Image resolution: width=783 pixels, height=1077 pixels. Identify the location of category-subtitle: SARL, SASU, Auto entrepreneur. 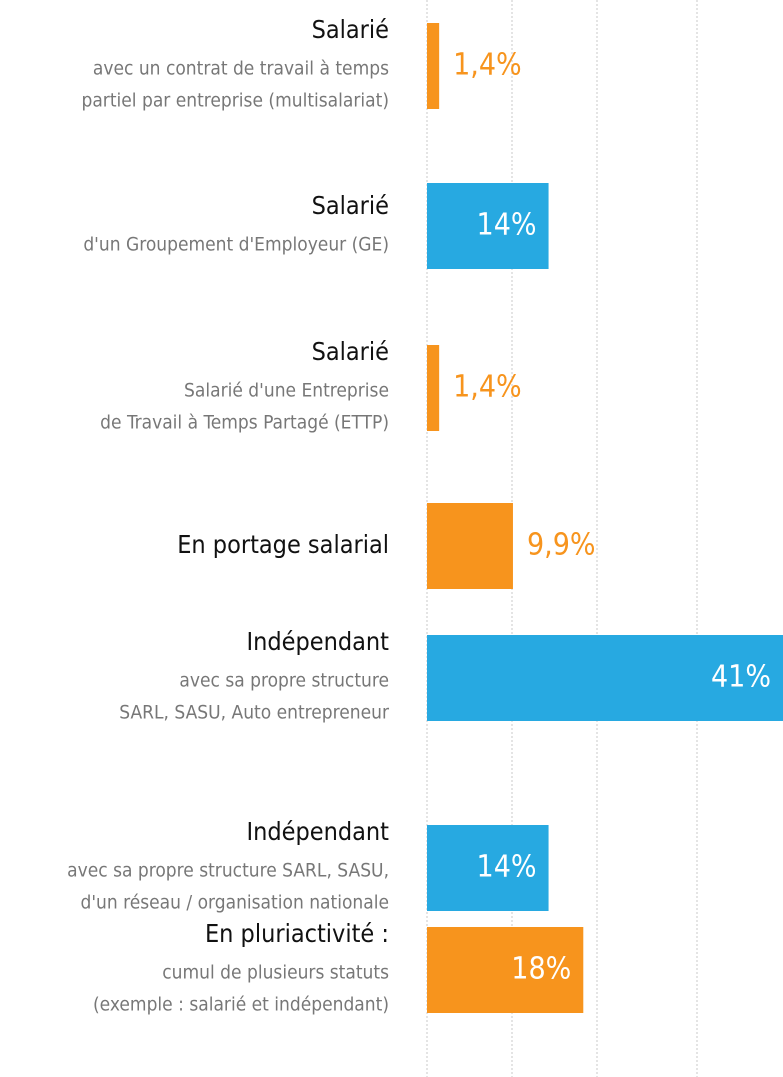
(254, 713).